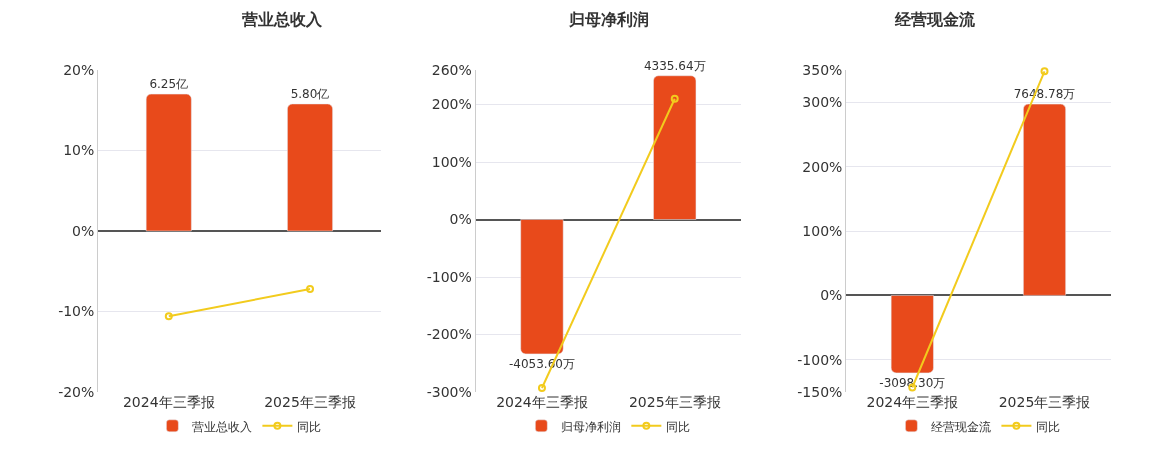 This screenshot has width=1160, height=450. Describe the element at coordinates (822, 69) in the screenshot. I see `y-tick-label: 350%` at that location.